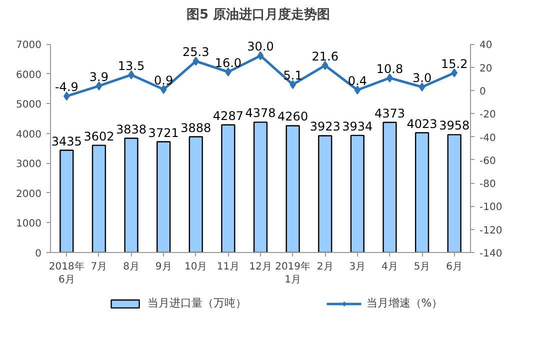 Image resolution: width=556 pixels, height=350 pixels. Describe the element at coordinates (66, 141) in the screenshot. I see `data-label: 3435` at that location.